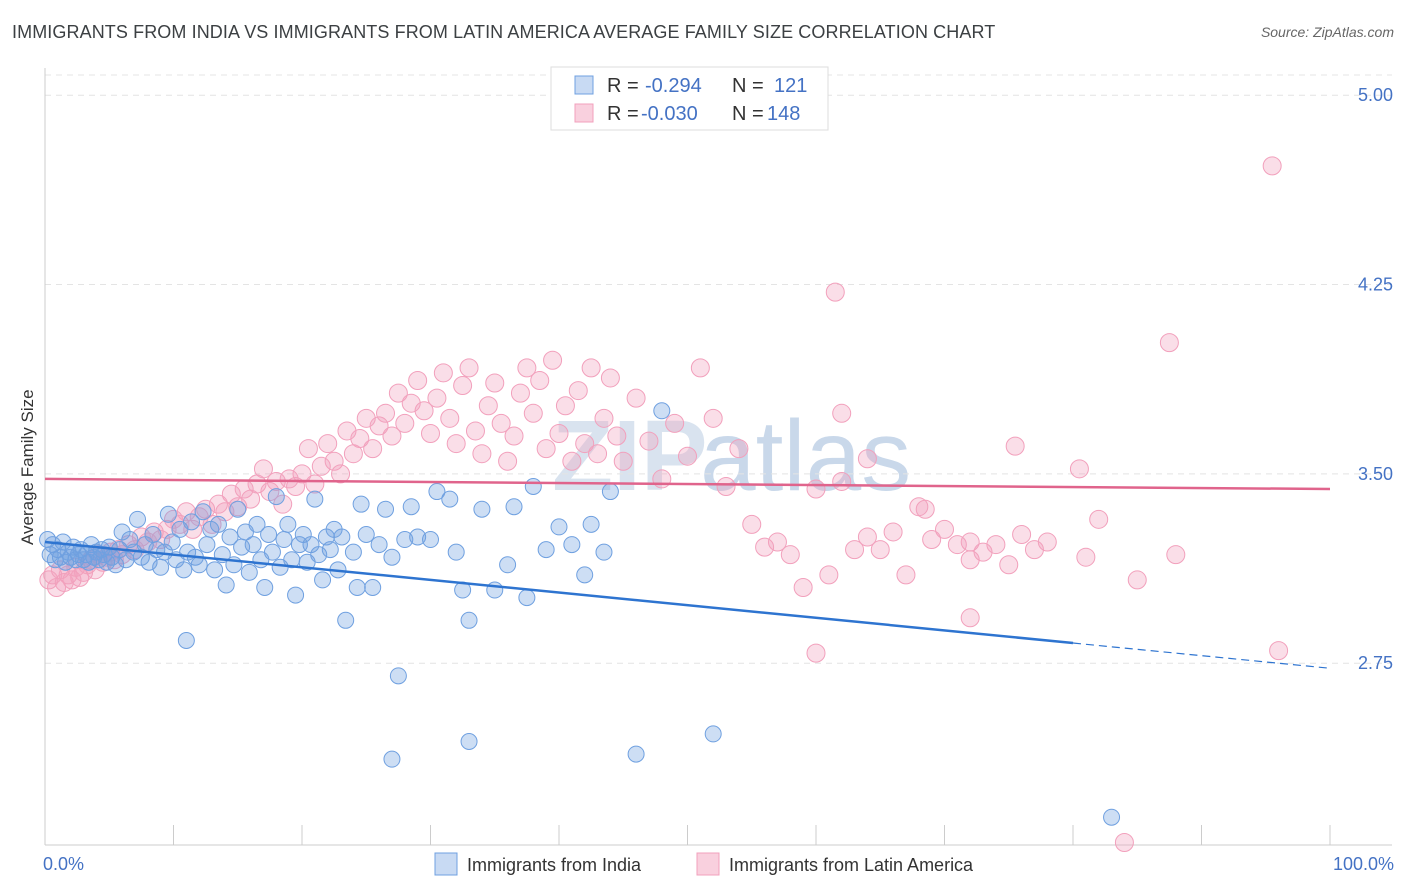 The width and height of the screenshot is (1406, 892). What do you see at coordinates (623, 114) in the screenshot?
I see `legend-r-label-2: R =` at bounding box center [623, 114].